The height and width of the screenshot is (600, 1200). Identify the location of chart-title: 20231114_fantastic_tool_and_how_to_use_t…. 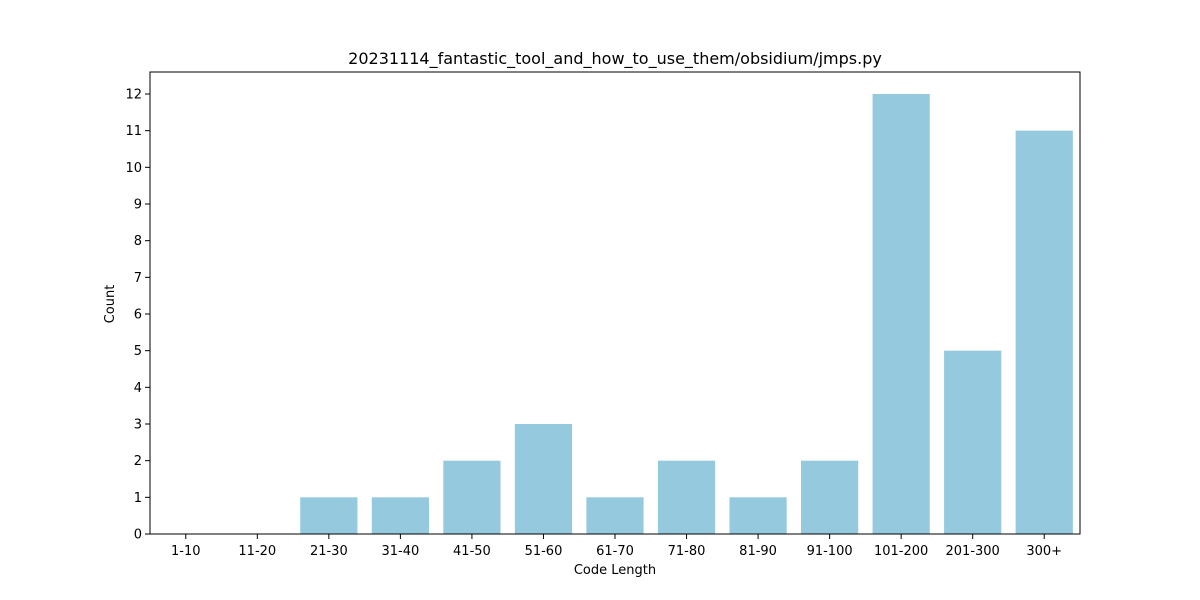
(615, 59).